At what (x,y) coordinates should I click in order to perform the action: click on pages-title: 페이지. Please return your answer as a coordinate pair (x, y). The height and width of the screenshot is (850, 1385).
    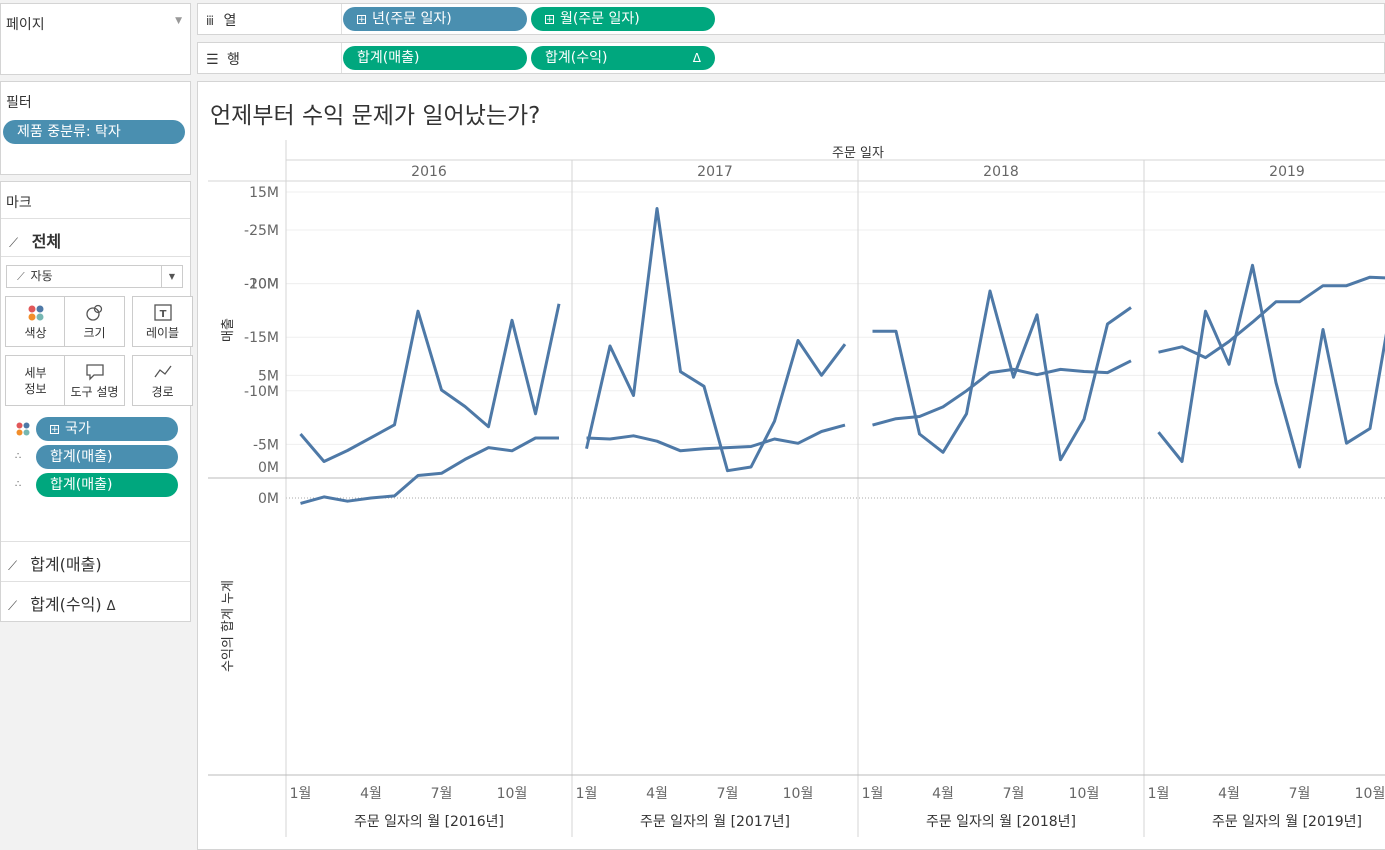
    Looking at the image, I should click on (25, 25).